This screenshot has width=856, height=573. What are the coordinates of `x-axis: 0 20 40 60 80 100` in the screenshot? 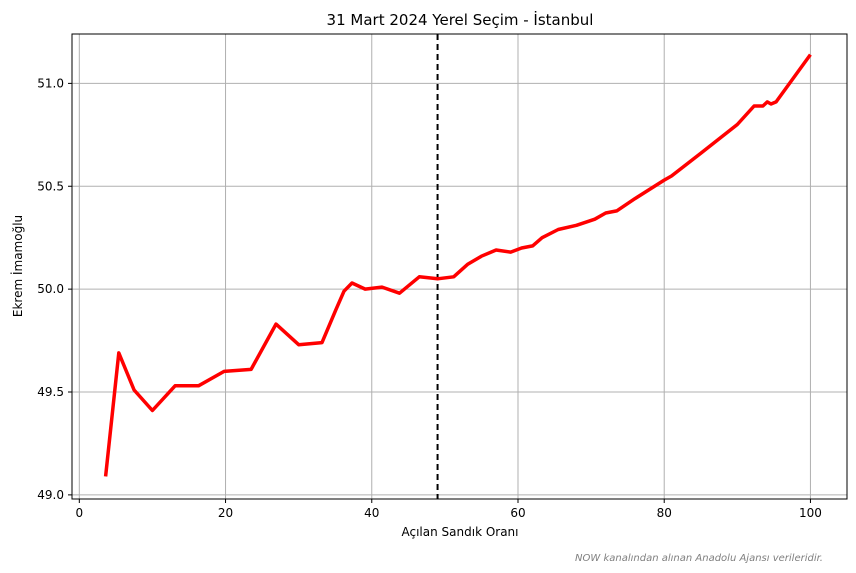 It's located at (448, 509).